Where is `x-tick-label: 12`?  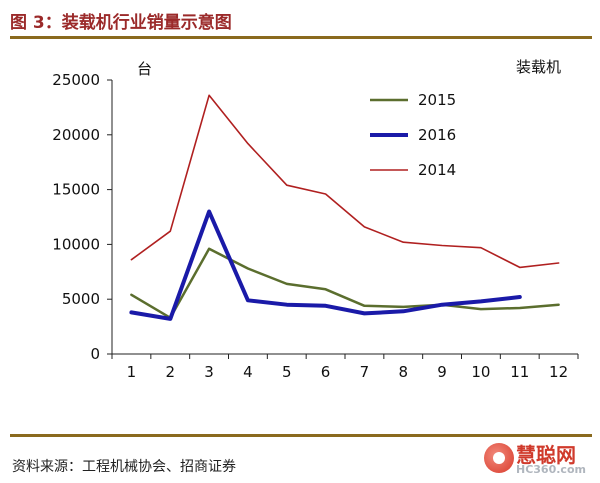
x-tick-label: 12 is located at coordinates (558, 372).